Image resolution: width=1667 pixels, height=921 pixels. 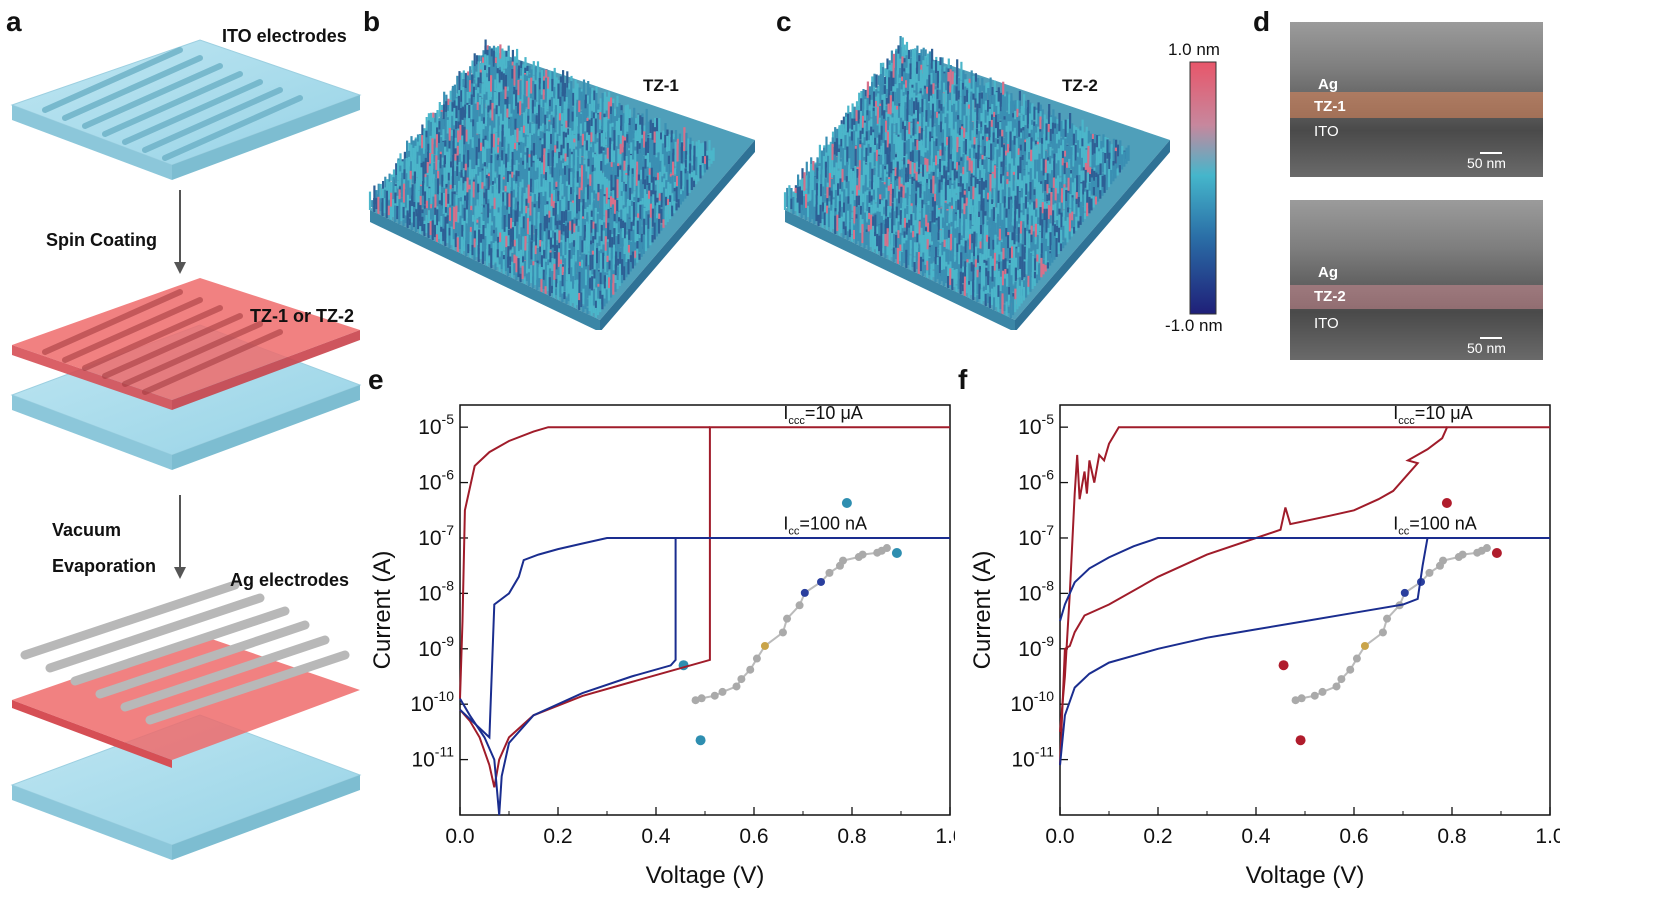 What do you see at coordinates (186, 374) in the screenshot?
I see `film-stack` at bounding box center [186, 374].